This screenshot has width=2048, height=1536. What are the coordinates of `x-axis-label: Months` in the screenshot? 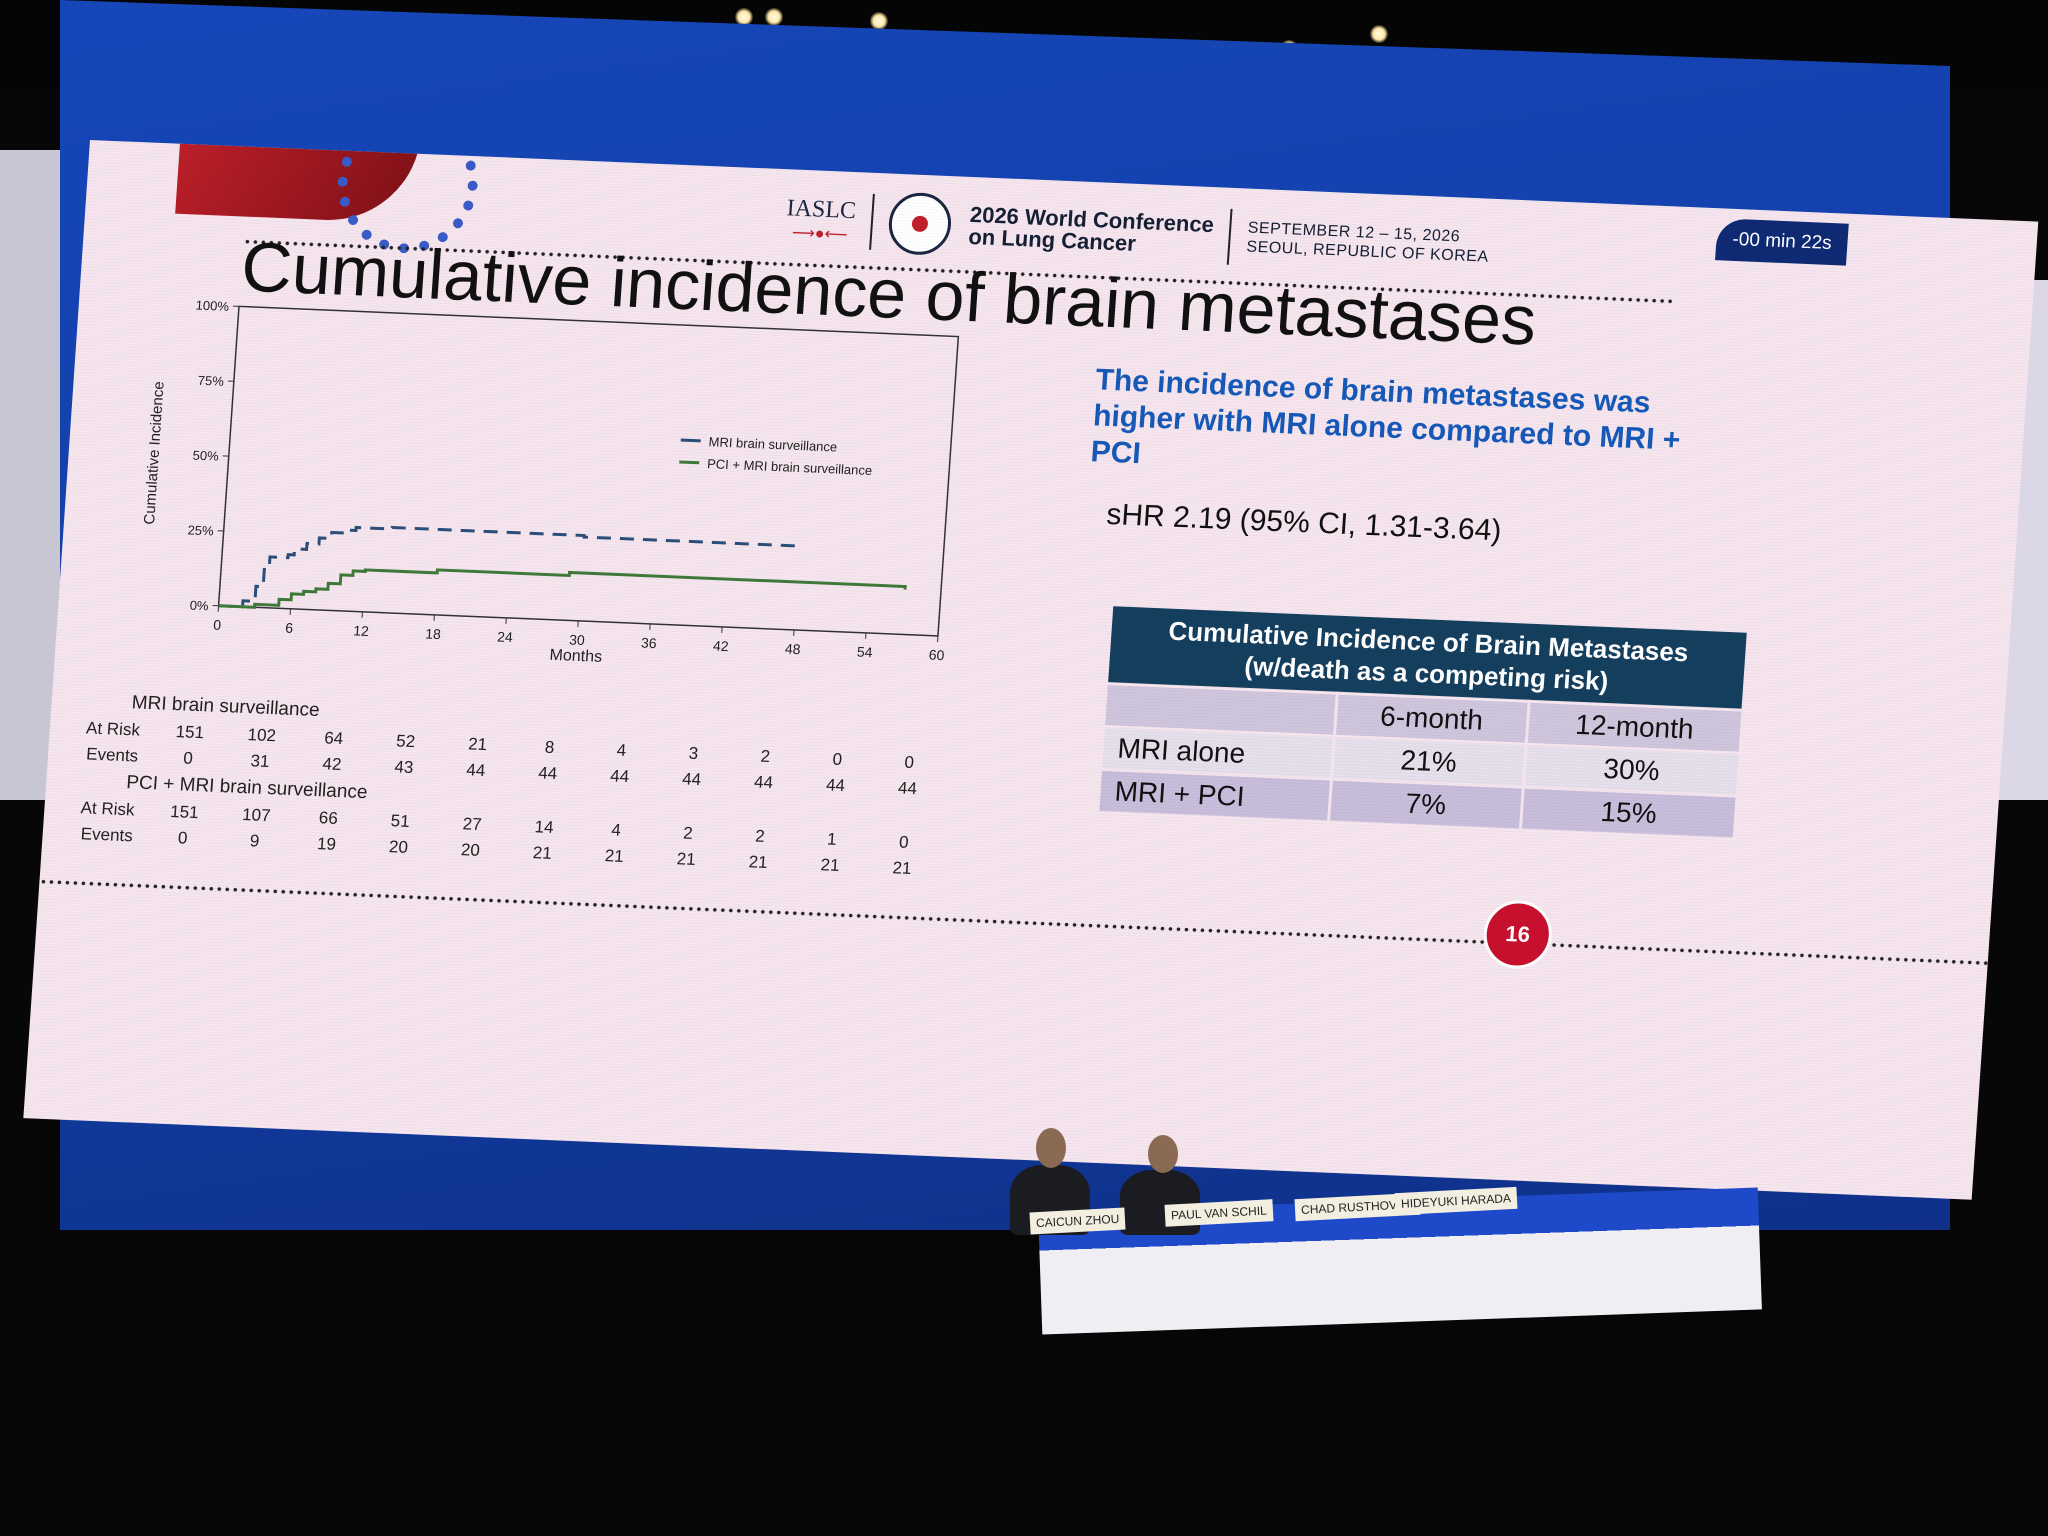 It's located at (576, 656).